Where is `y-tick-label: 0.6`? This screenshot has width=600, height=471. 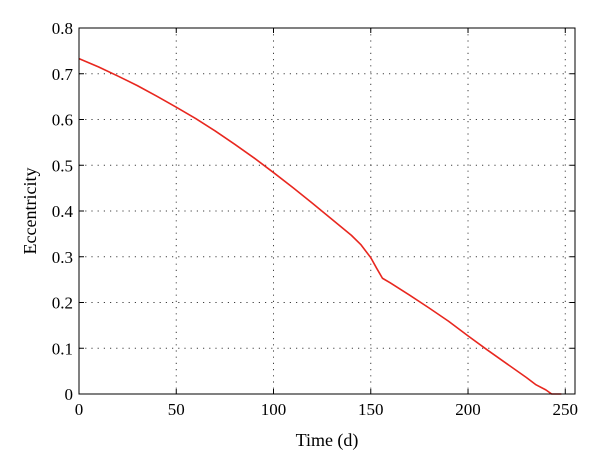
y-tick-label: 0.6 is located at coordinates (62, 120).